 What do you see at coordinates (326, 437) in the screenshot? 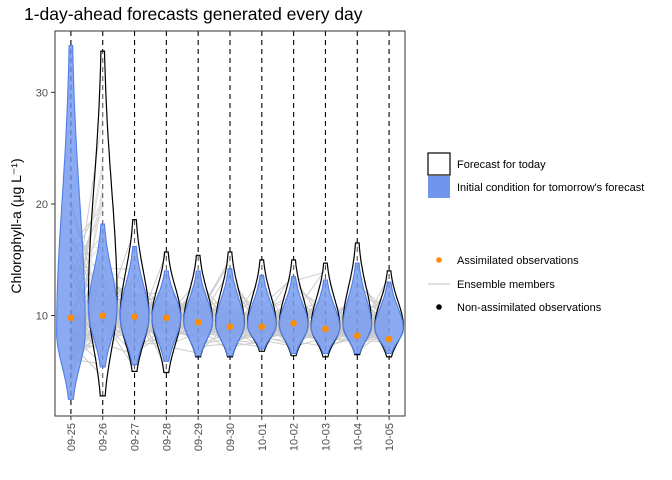
I see `x-tick-label: 10-03` at bounding box center [326, 437].